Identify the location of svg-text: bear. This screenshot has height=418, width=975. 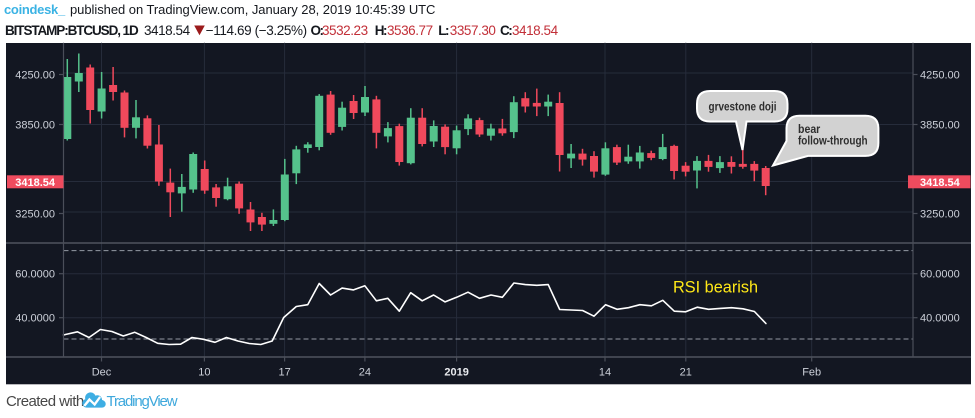
(809, 129).